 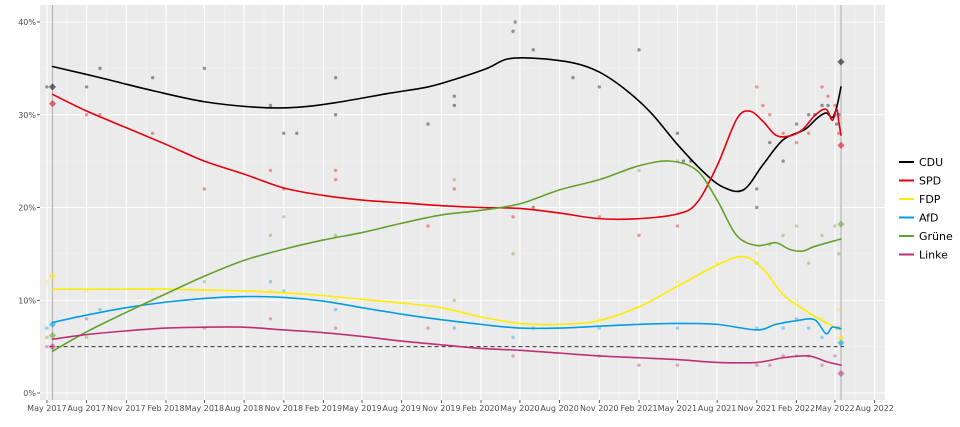 I want to click on x-tick-label: May 2021, so click(x=677, y=408).